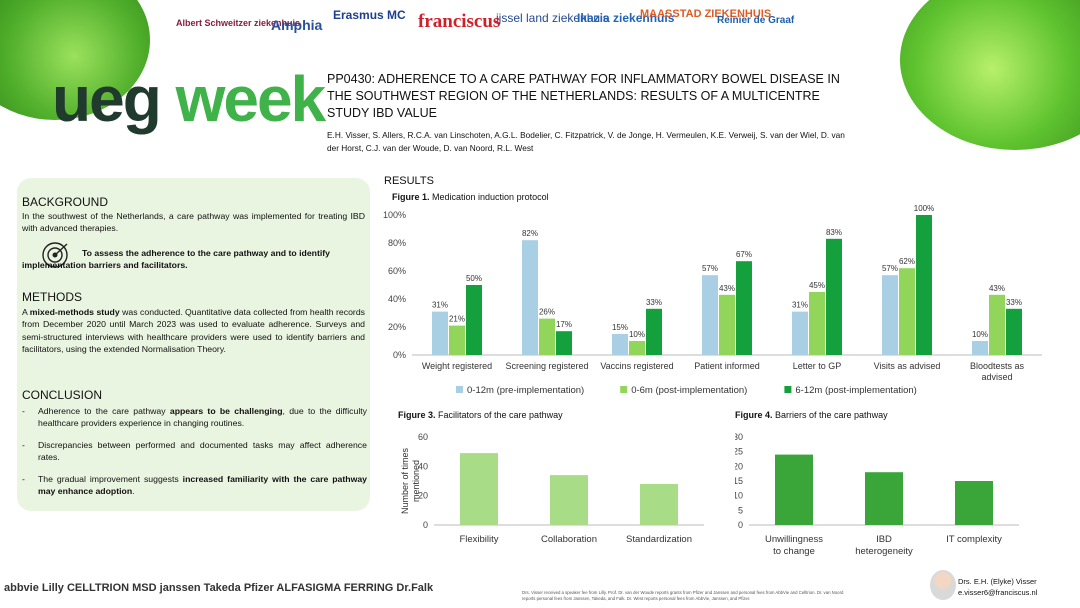 The width and height of the screenshot is (1080, 608). I want to click on contact-email: e.visser6@franciscus.nl, so click(998, 592).